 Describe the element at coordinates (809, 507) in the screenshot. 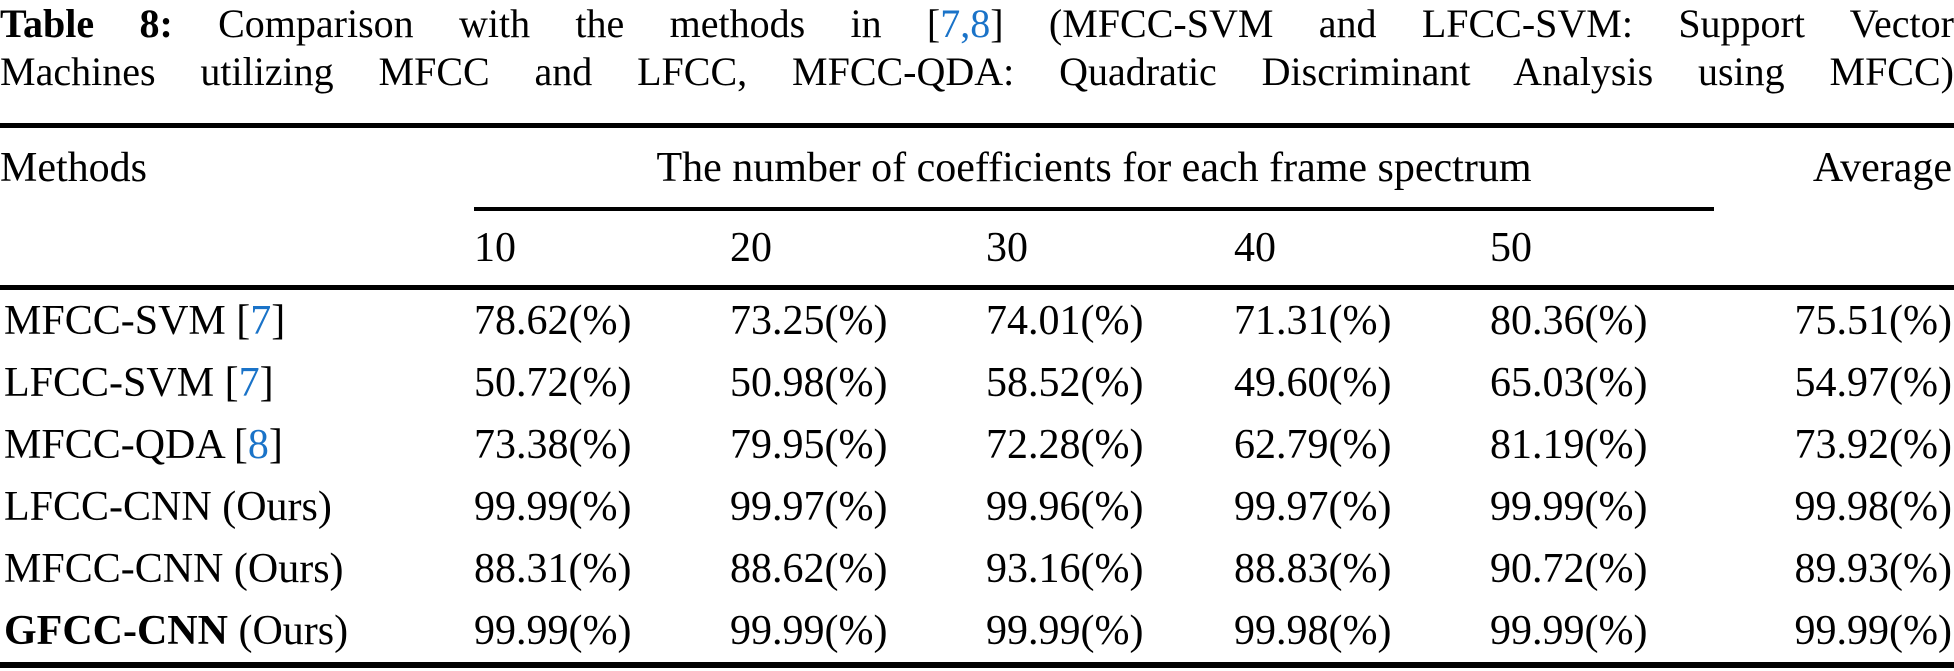

I see `value-cell-20: 99.97(%)` at that location.